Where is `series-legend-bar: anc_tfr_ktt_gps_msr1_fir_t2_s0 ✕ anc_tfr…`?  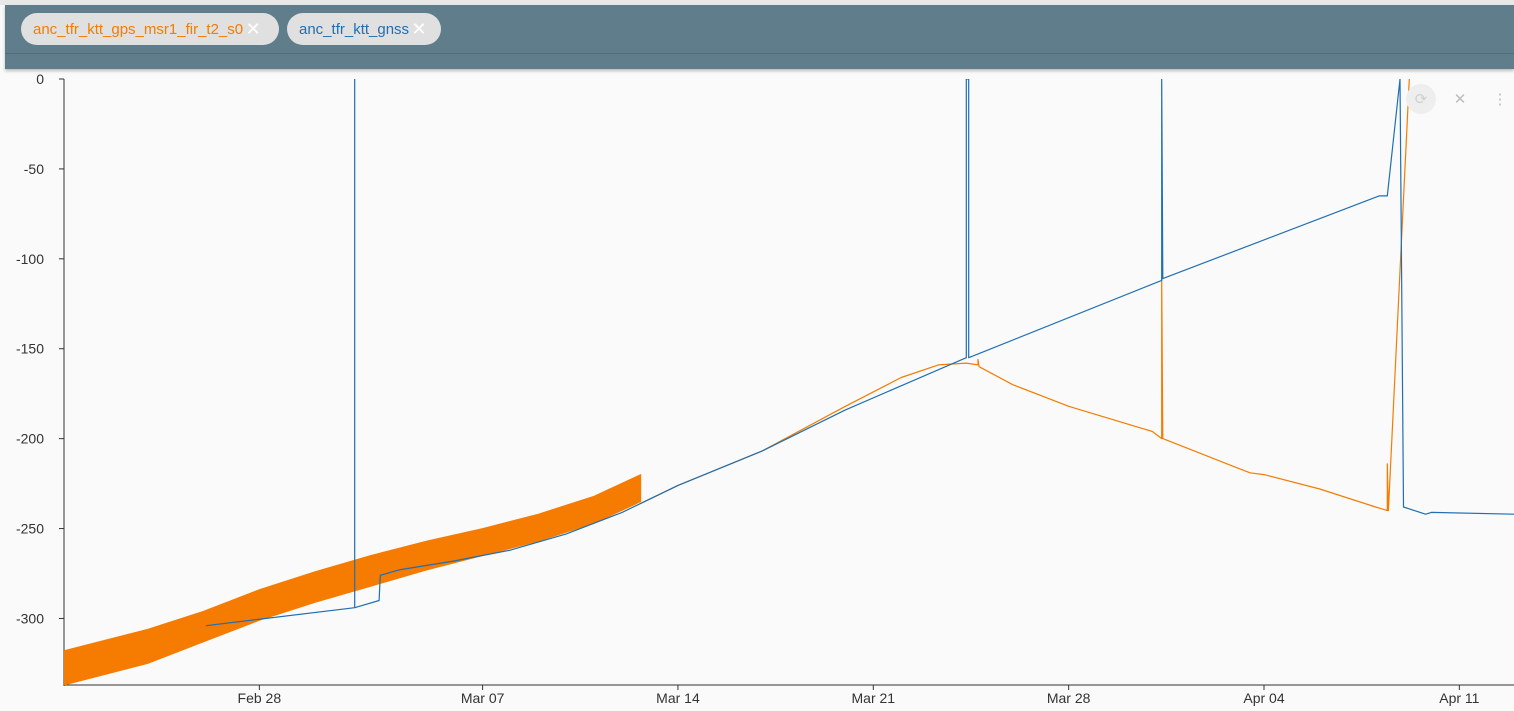 series-legend-bar: anc_tfr_ktt_gps_msr1_fir_t2_s0 ✕ anc_tfr… is located at coordinates (759, 37).